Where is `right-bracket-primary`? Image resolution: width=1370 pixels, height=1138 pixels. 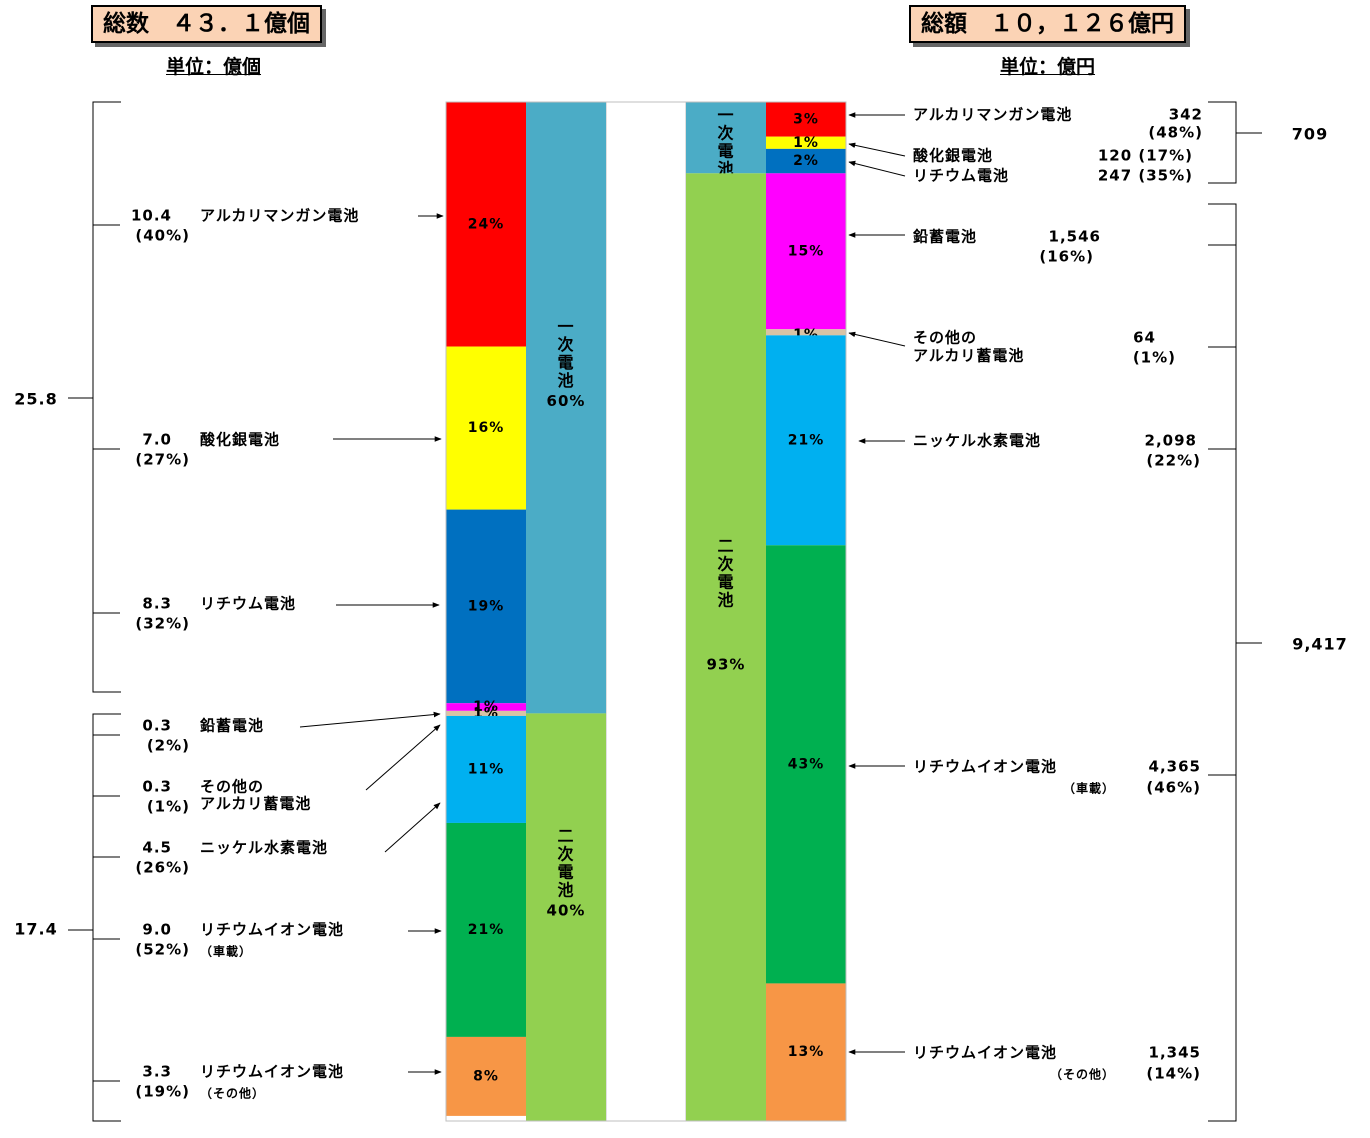 right-bracket-primary is located at coordinates (1222, 142).